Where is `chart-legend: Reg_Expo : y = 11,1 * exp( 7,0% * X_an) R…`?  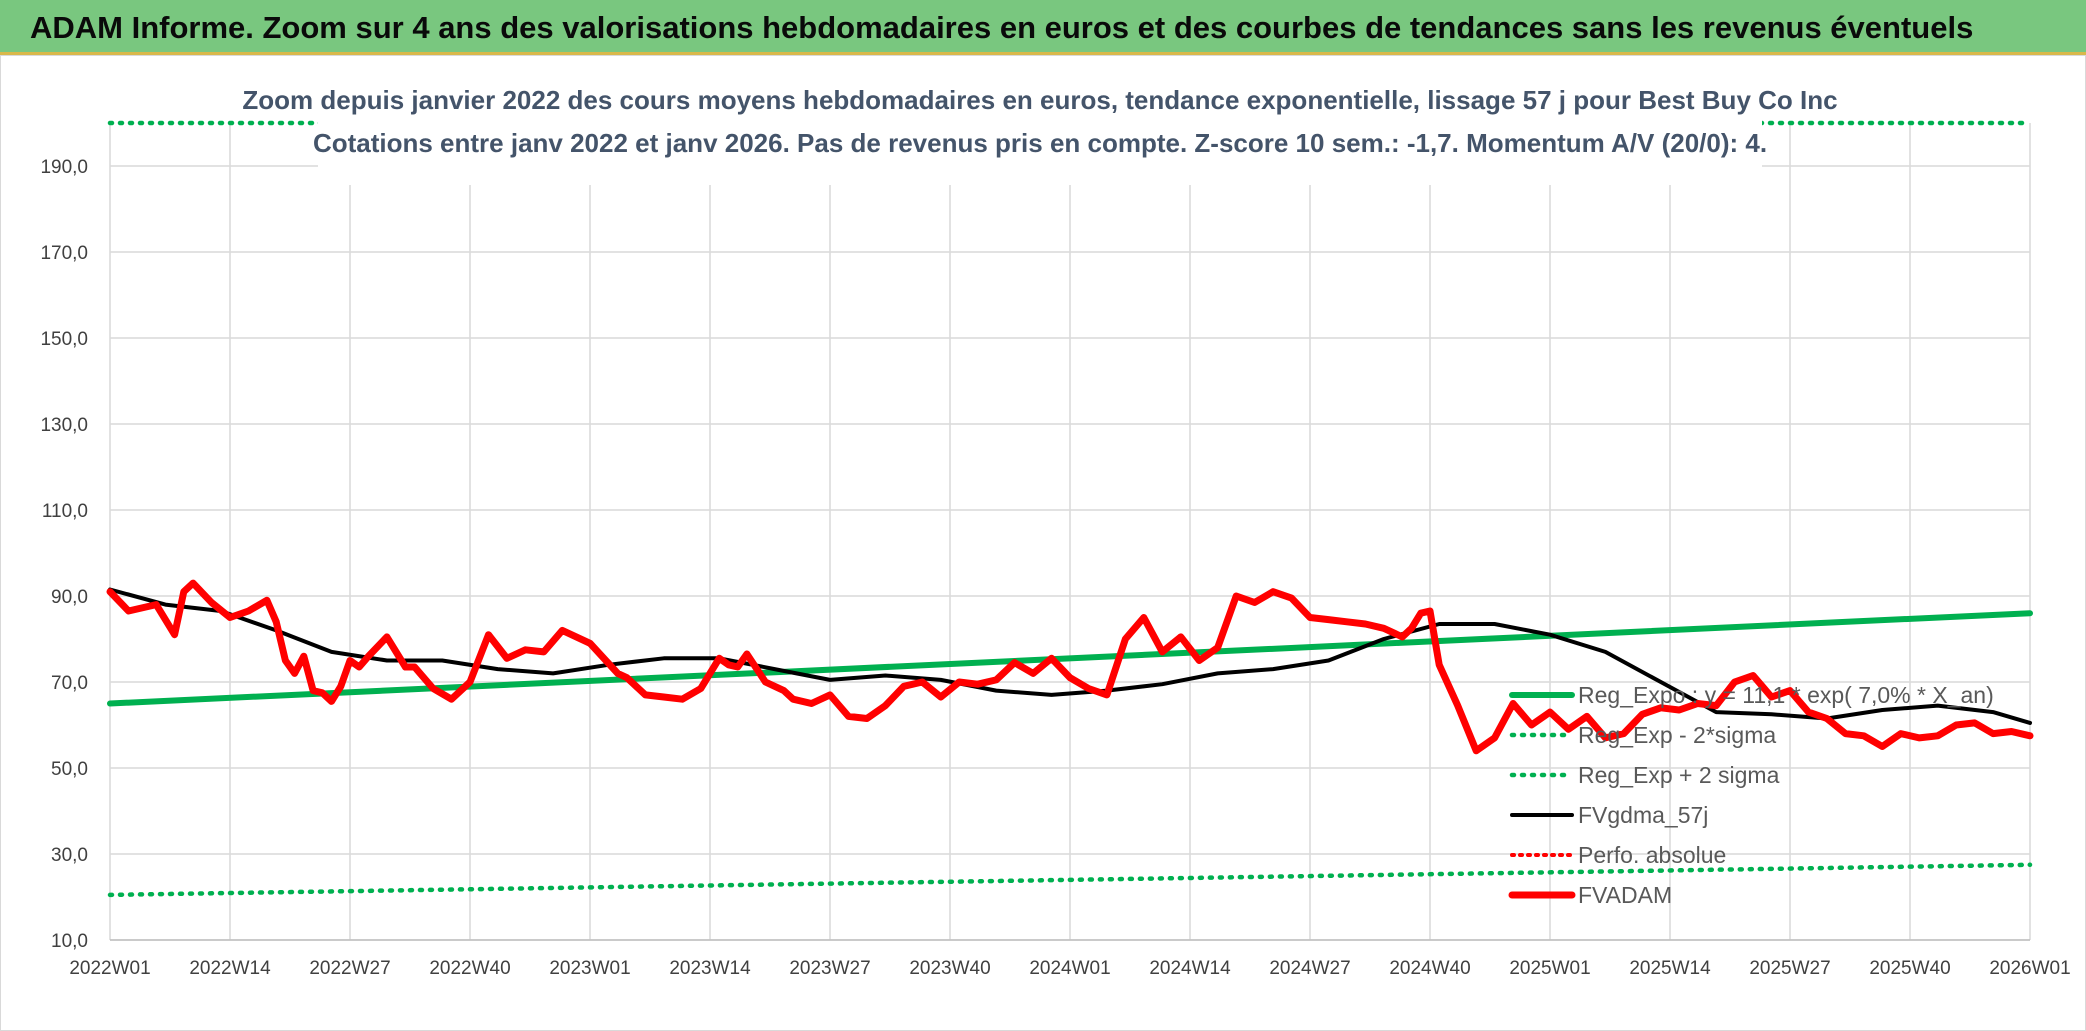 chart-legend: Reg_Expo : y = 11,1 * exp( 7,0% * X_an) R… is located at coordinates (1751, 795).